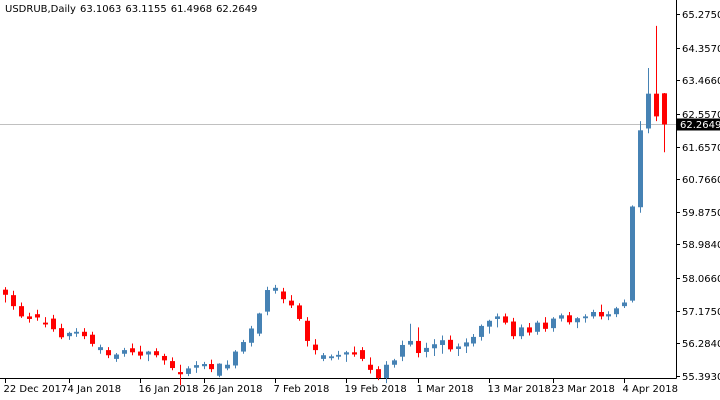 This screenshot has height=400, width=720. I want to click on y-tick-label: 55.3930, so click(701, 377).